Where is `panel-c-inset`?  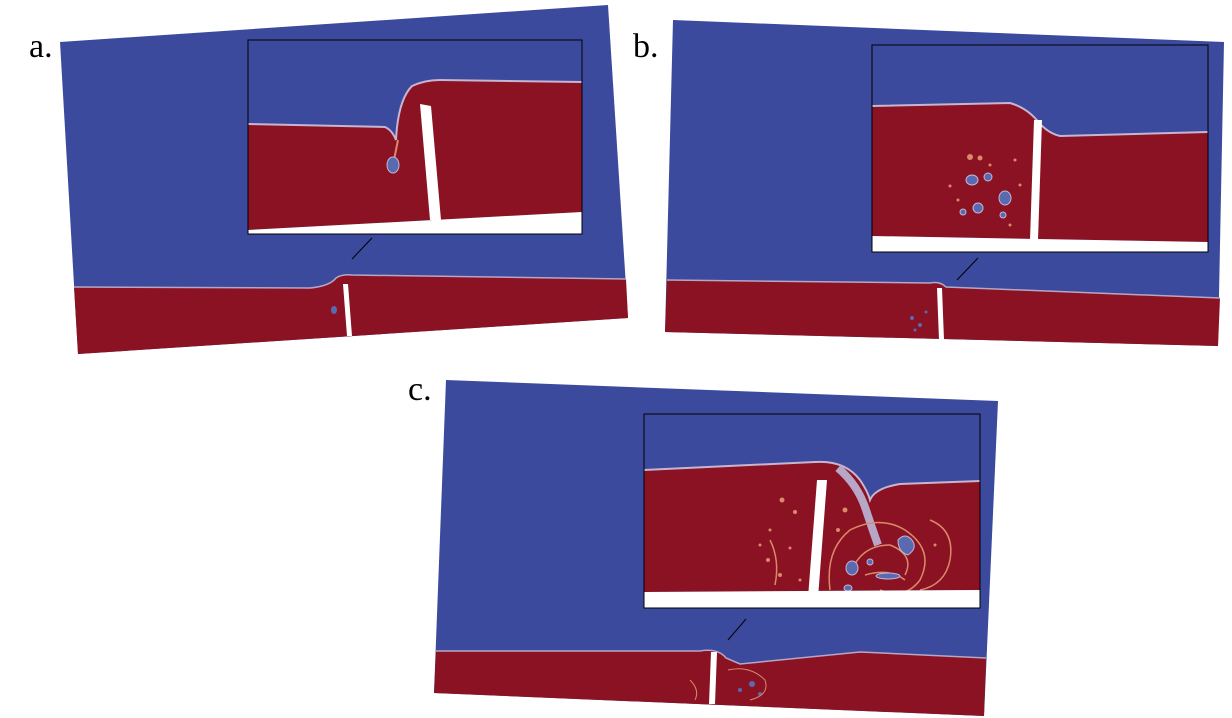
panel-c-inset is located at coordinates (812, 511).